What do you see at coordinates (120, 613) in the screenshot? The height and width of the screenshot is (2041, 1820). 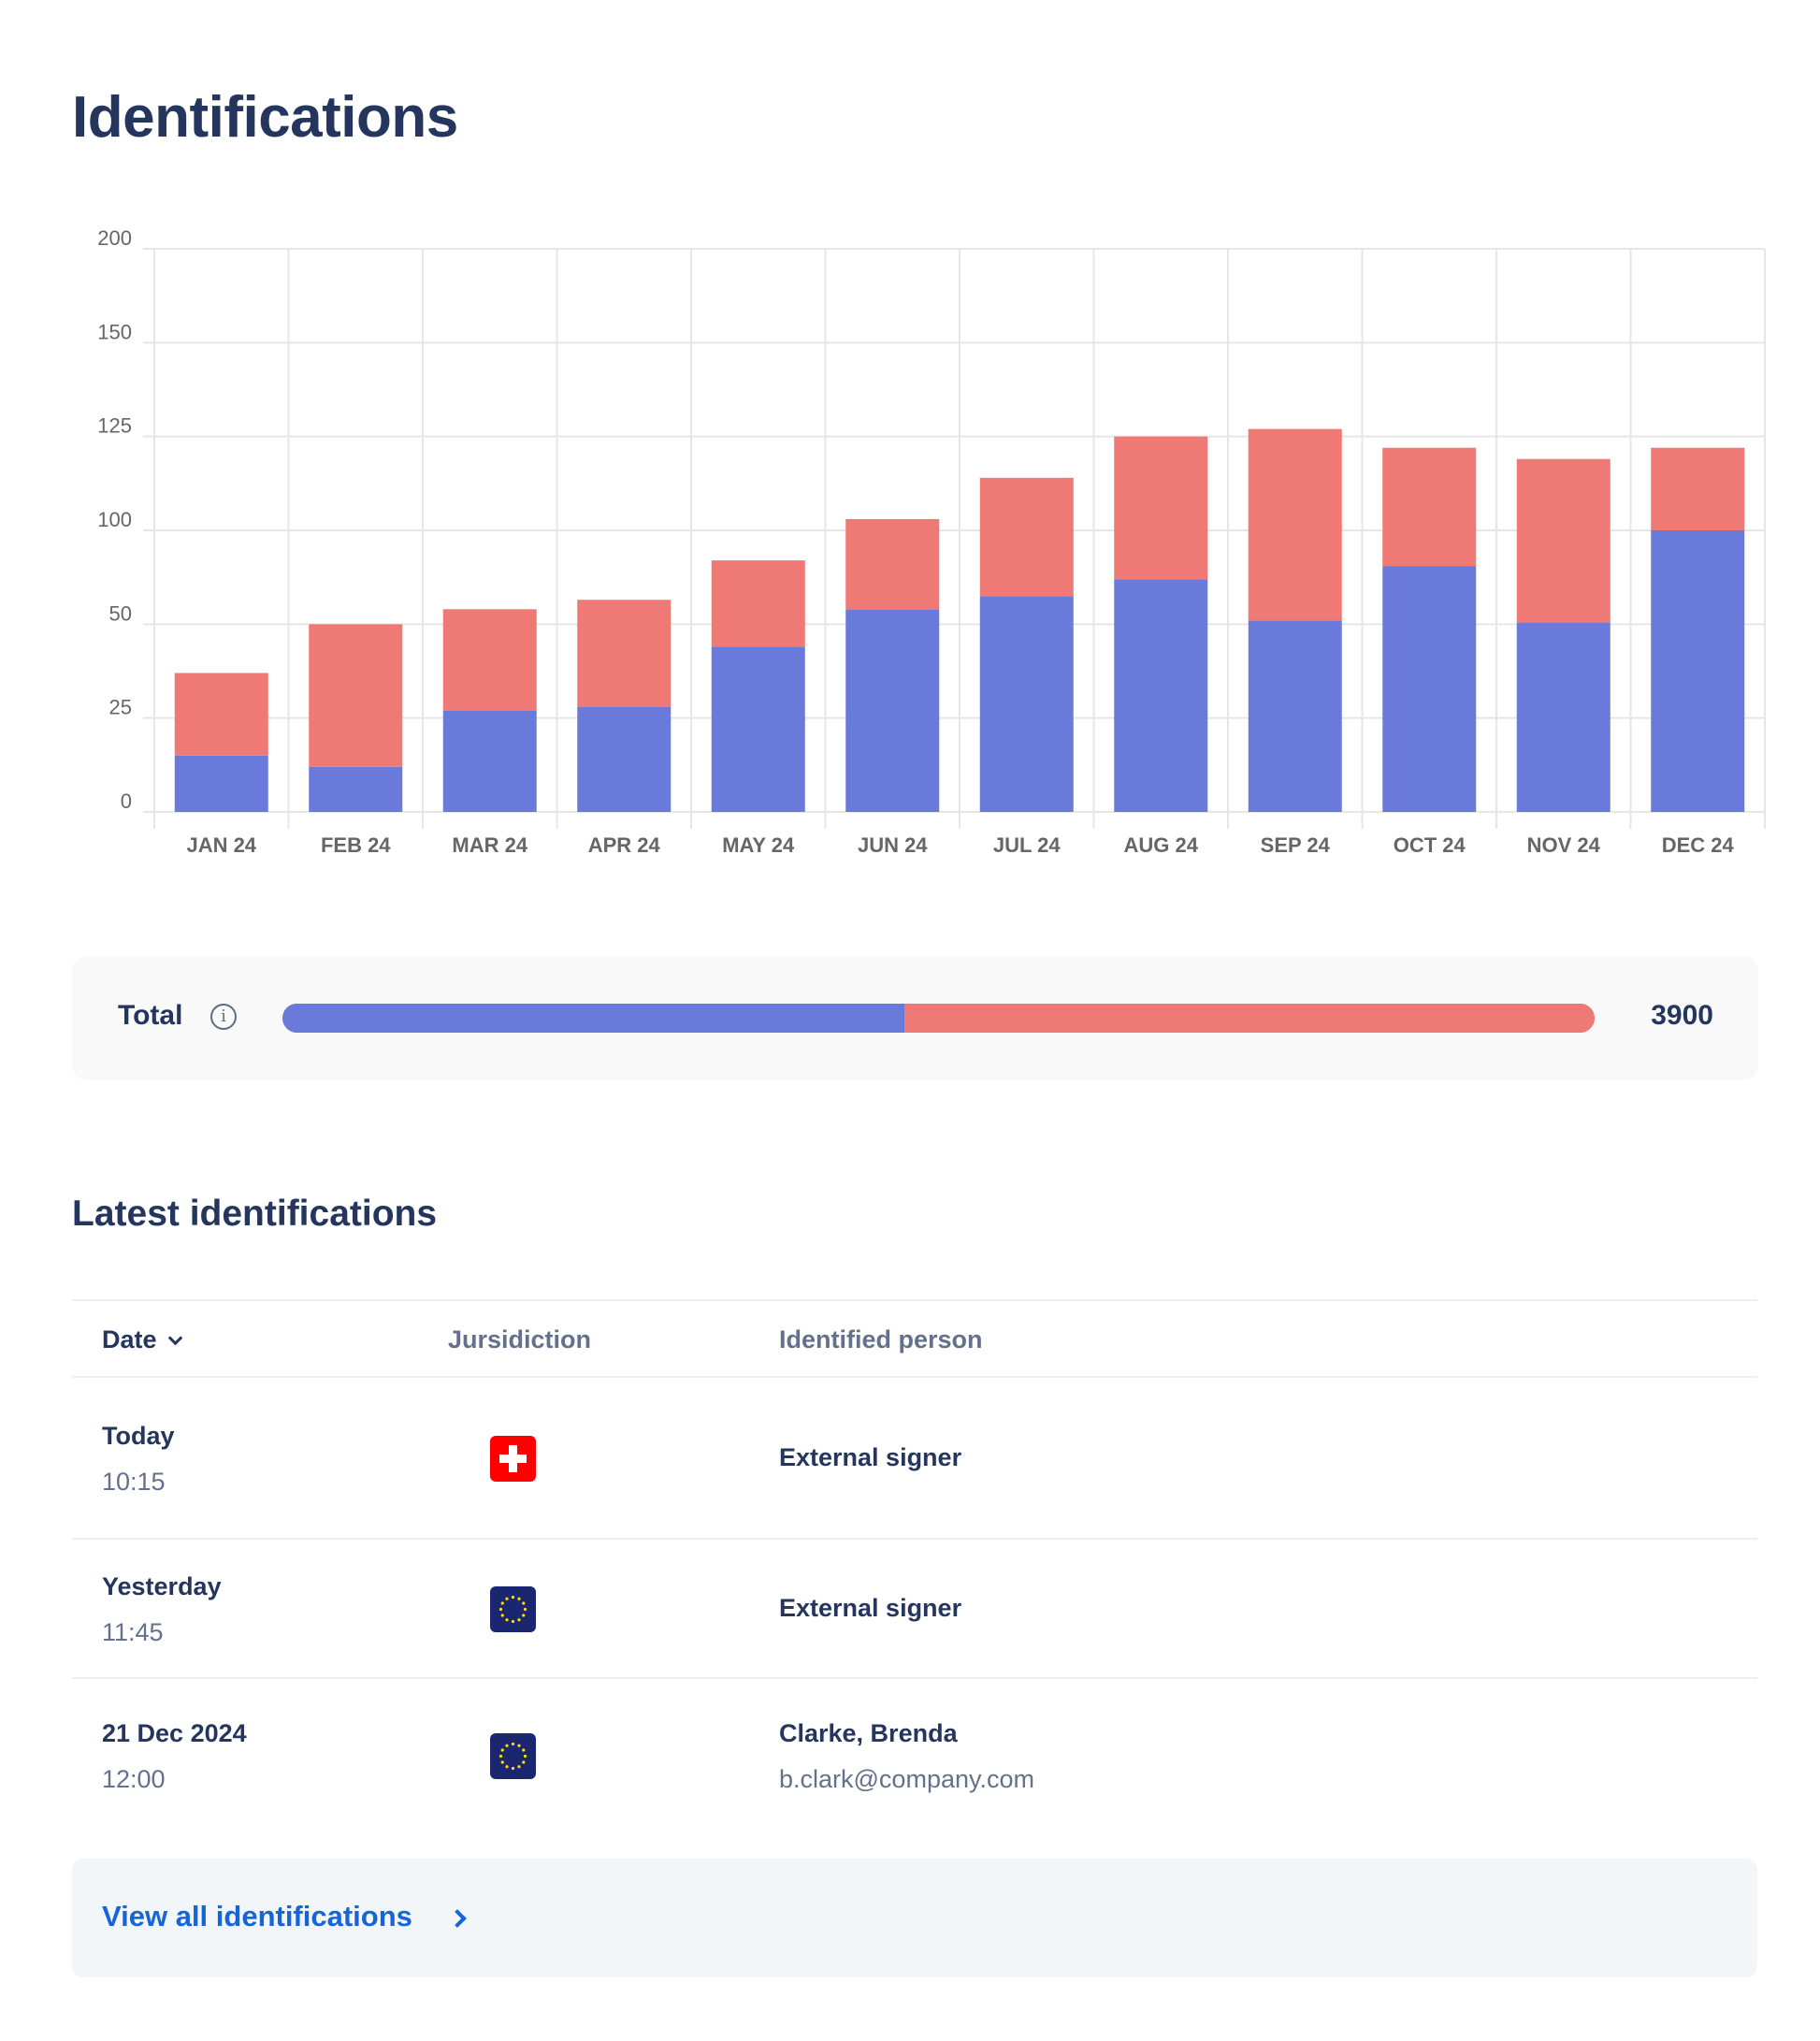 I see `y-tick-label: 50` at bounding box center [120, 613].